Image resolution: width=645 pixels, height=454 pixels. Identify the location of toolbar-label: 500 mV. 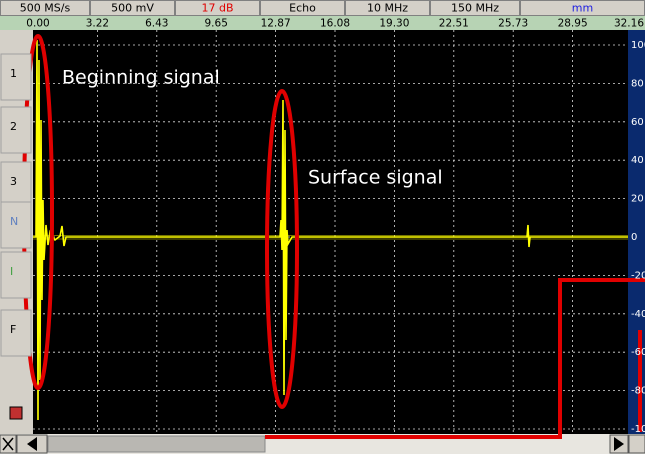
(132, 8).